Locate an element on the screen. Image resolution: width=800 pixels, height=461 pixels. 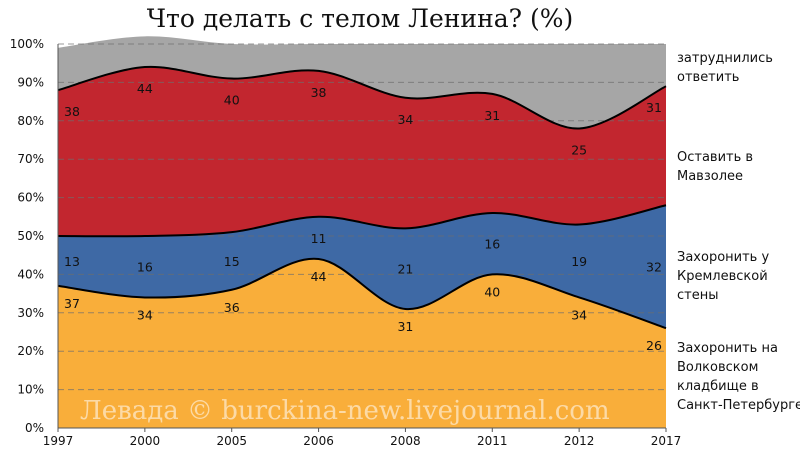
legend-label: Захоронить на is located at coordinates (727, 348).